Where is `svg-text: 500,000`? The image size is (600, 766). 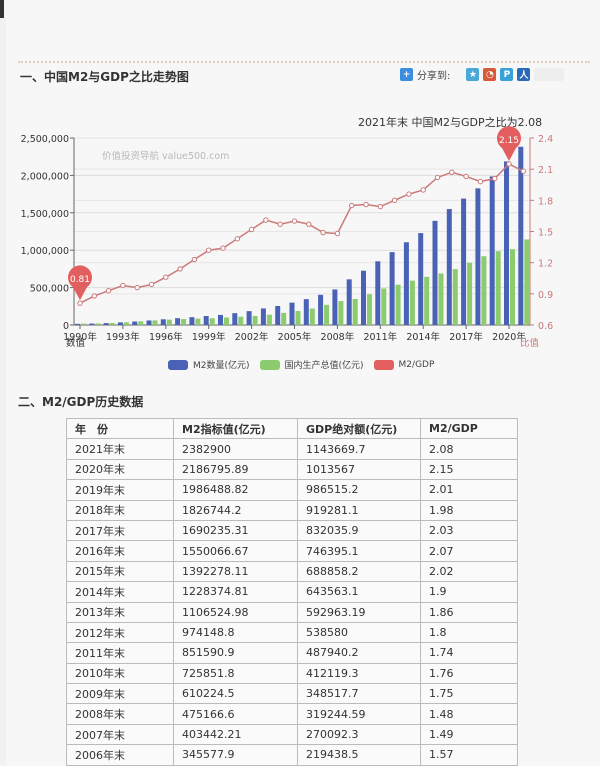 svg-text: 500,000 is located at coordinates (49, 289).